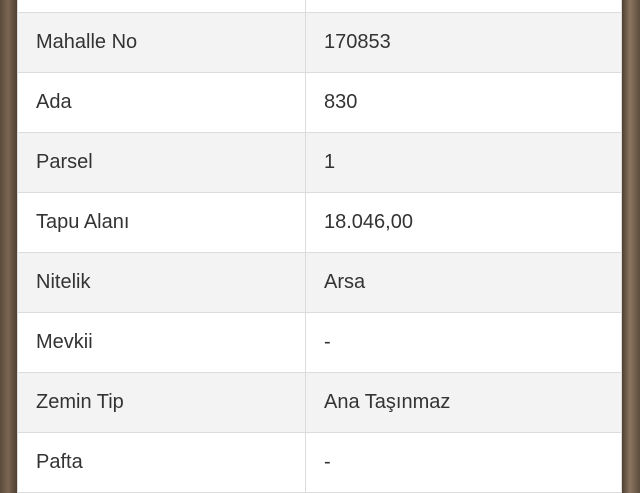  Describe the element at coordinates (463, 102) in the screenshot. I see `row-value: 830` at that location.